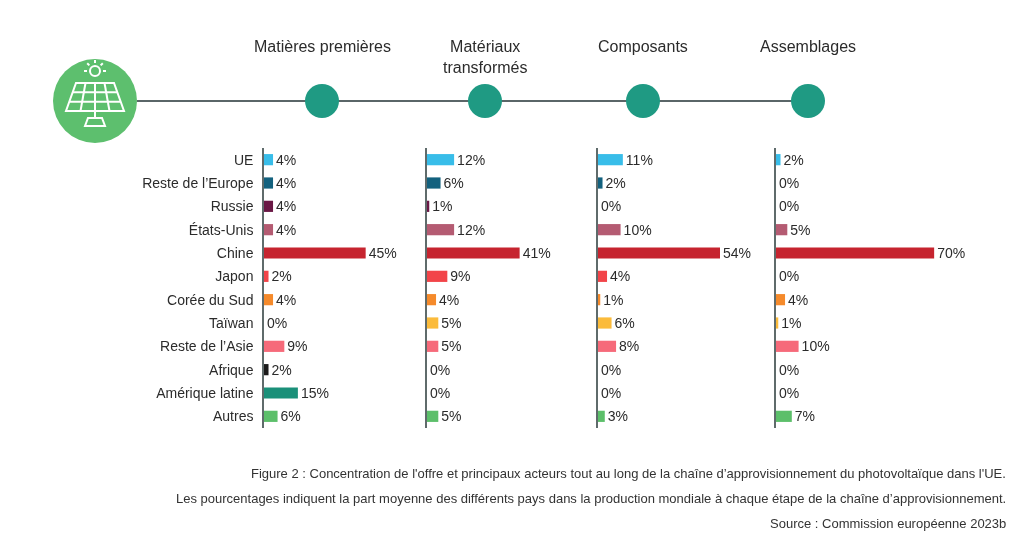  What do you see at coordinates (221, 229) in the screenshot?
I see `y-tick-label: États-Unis` at bounding box center [221, 229].